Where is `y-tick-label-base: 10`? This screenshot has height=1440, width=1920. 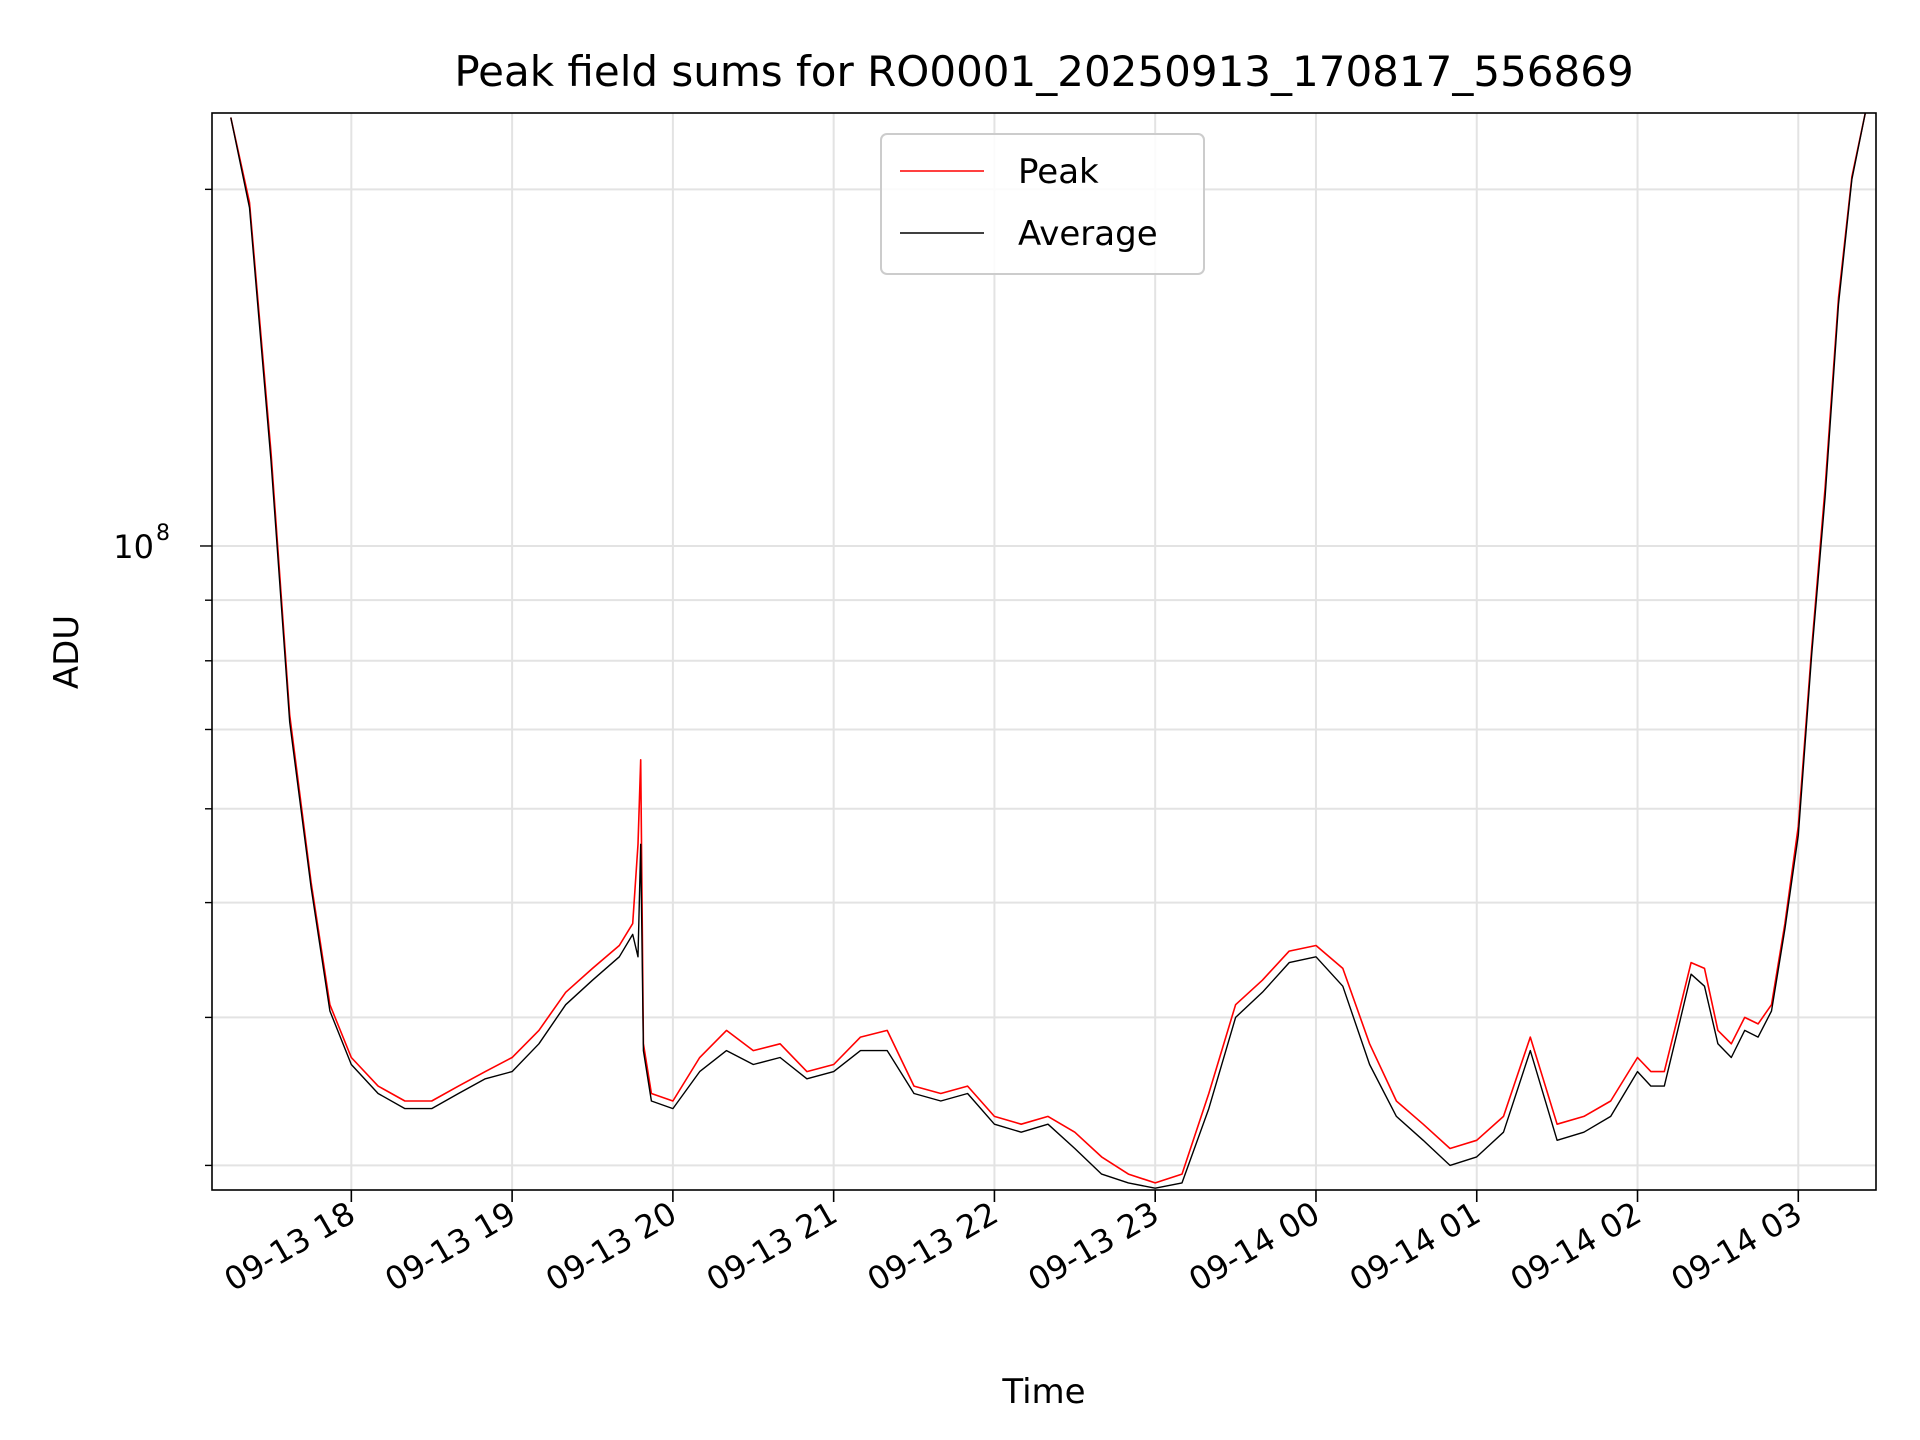
y-tick-label-base: 10 is located at coordinates (133, 547).